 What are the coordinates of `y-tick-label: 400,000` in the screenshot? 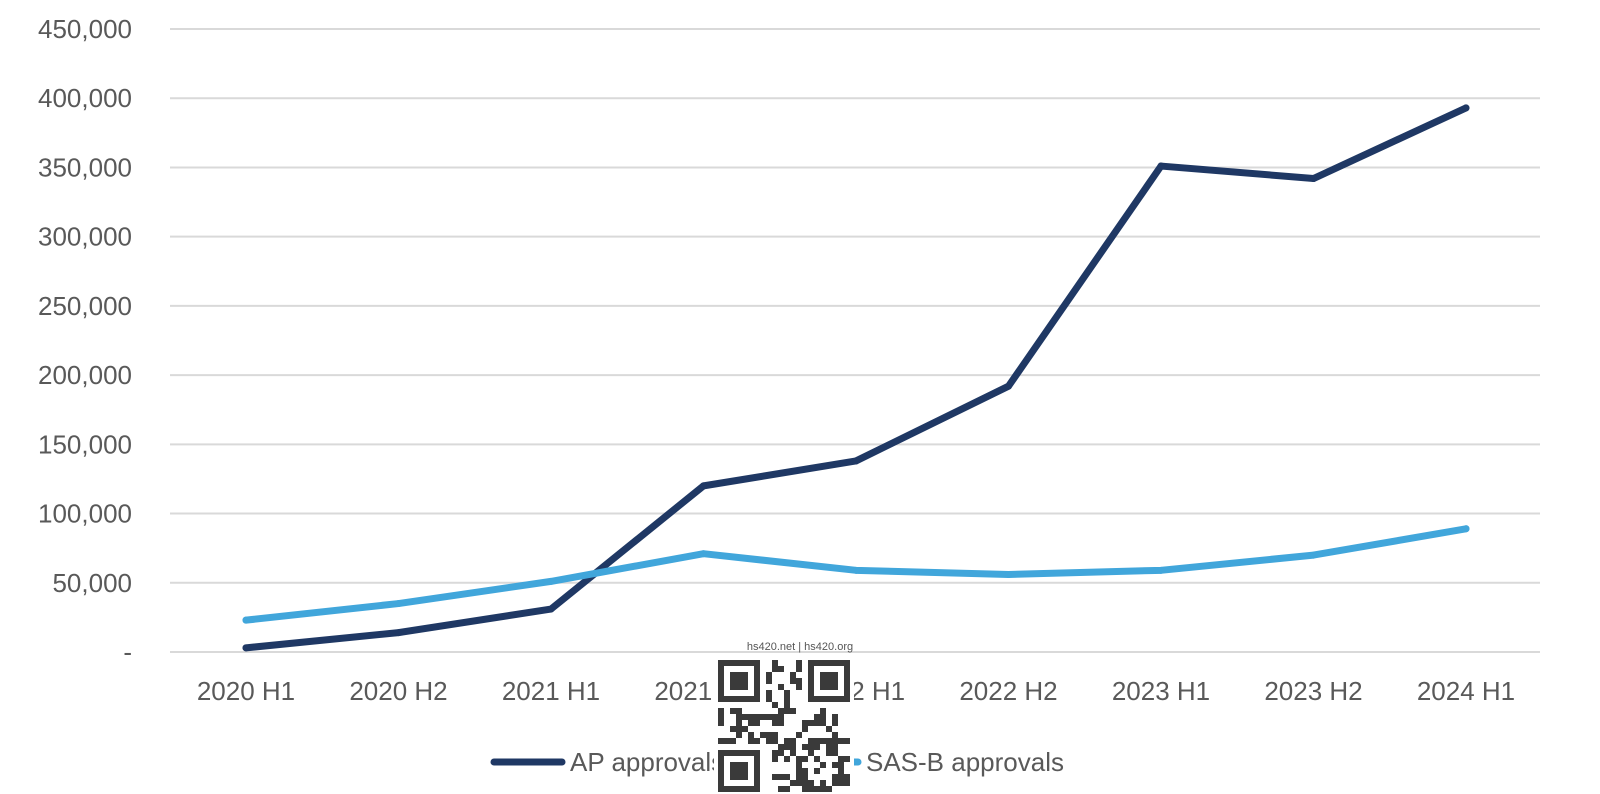 It's located at (85, 98).